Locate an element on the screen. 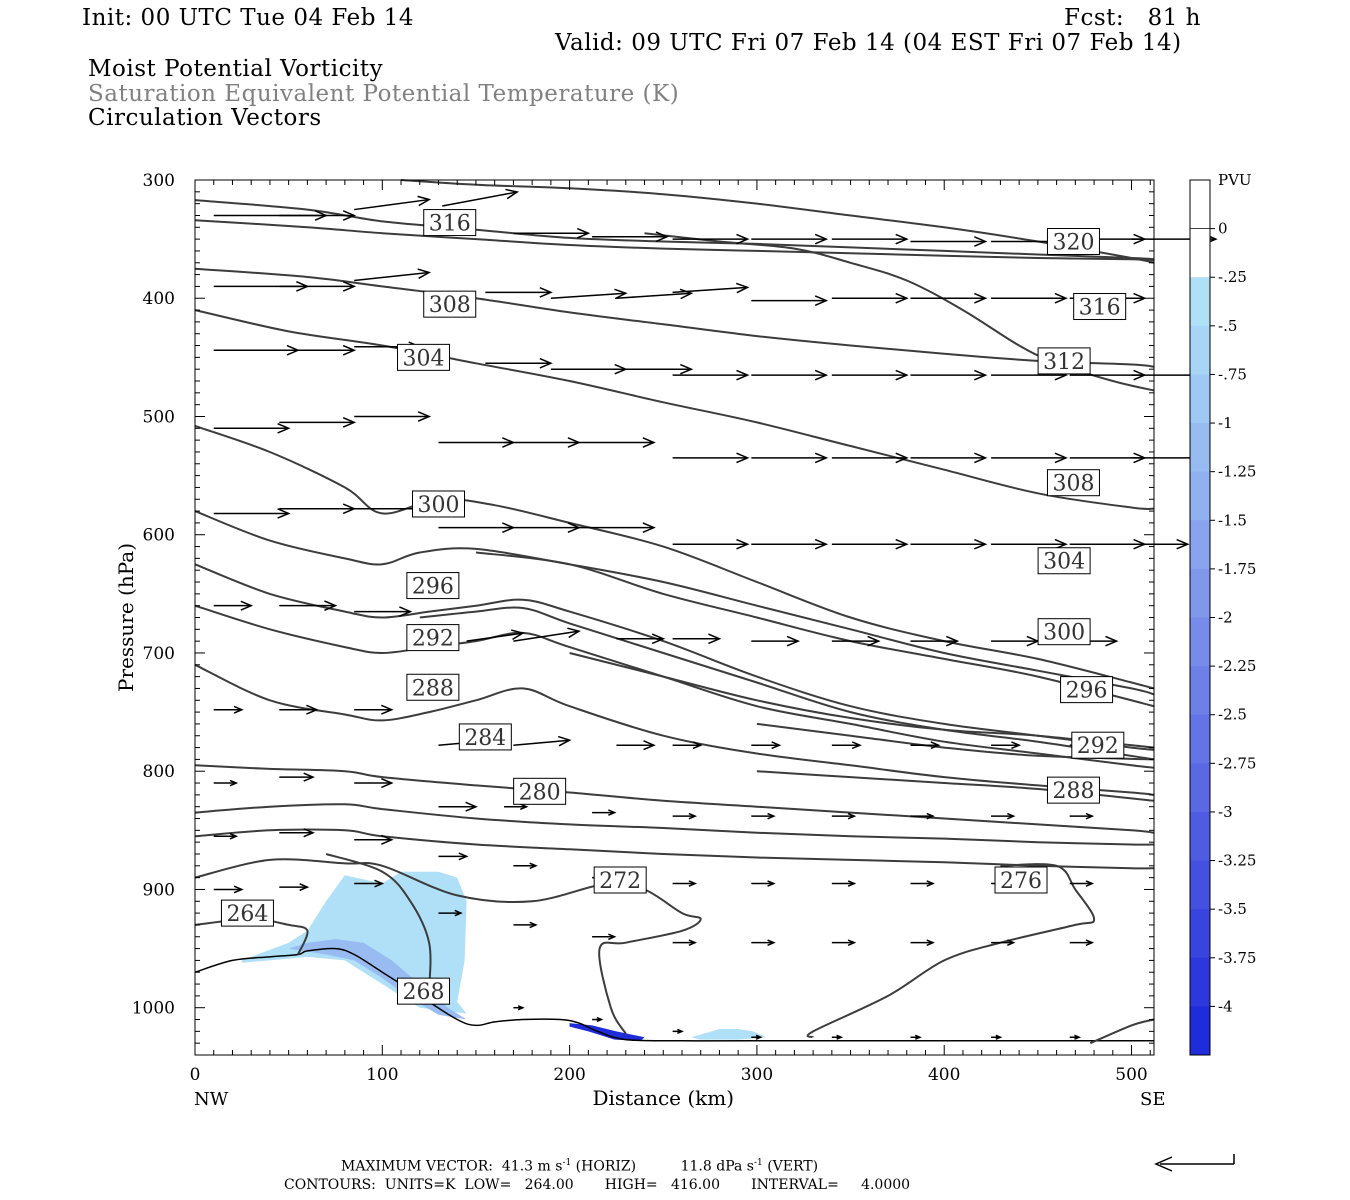 The height and width of the screenshot is (1200, 1350). contour-label: 276 is located at coordinates (1021, 881).